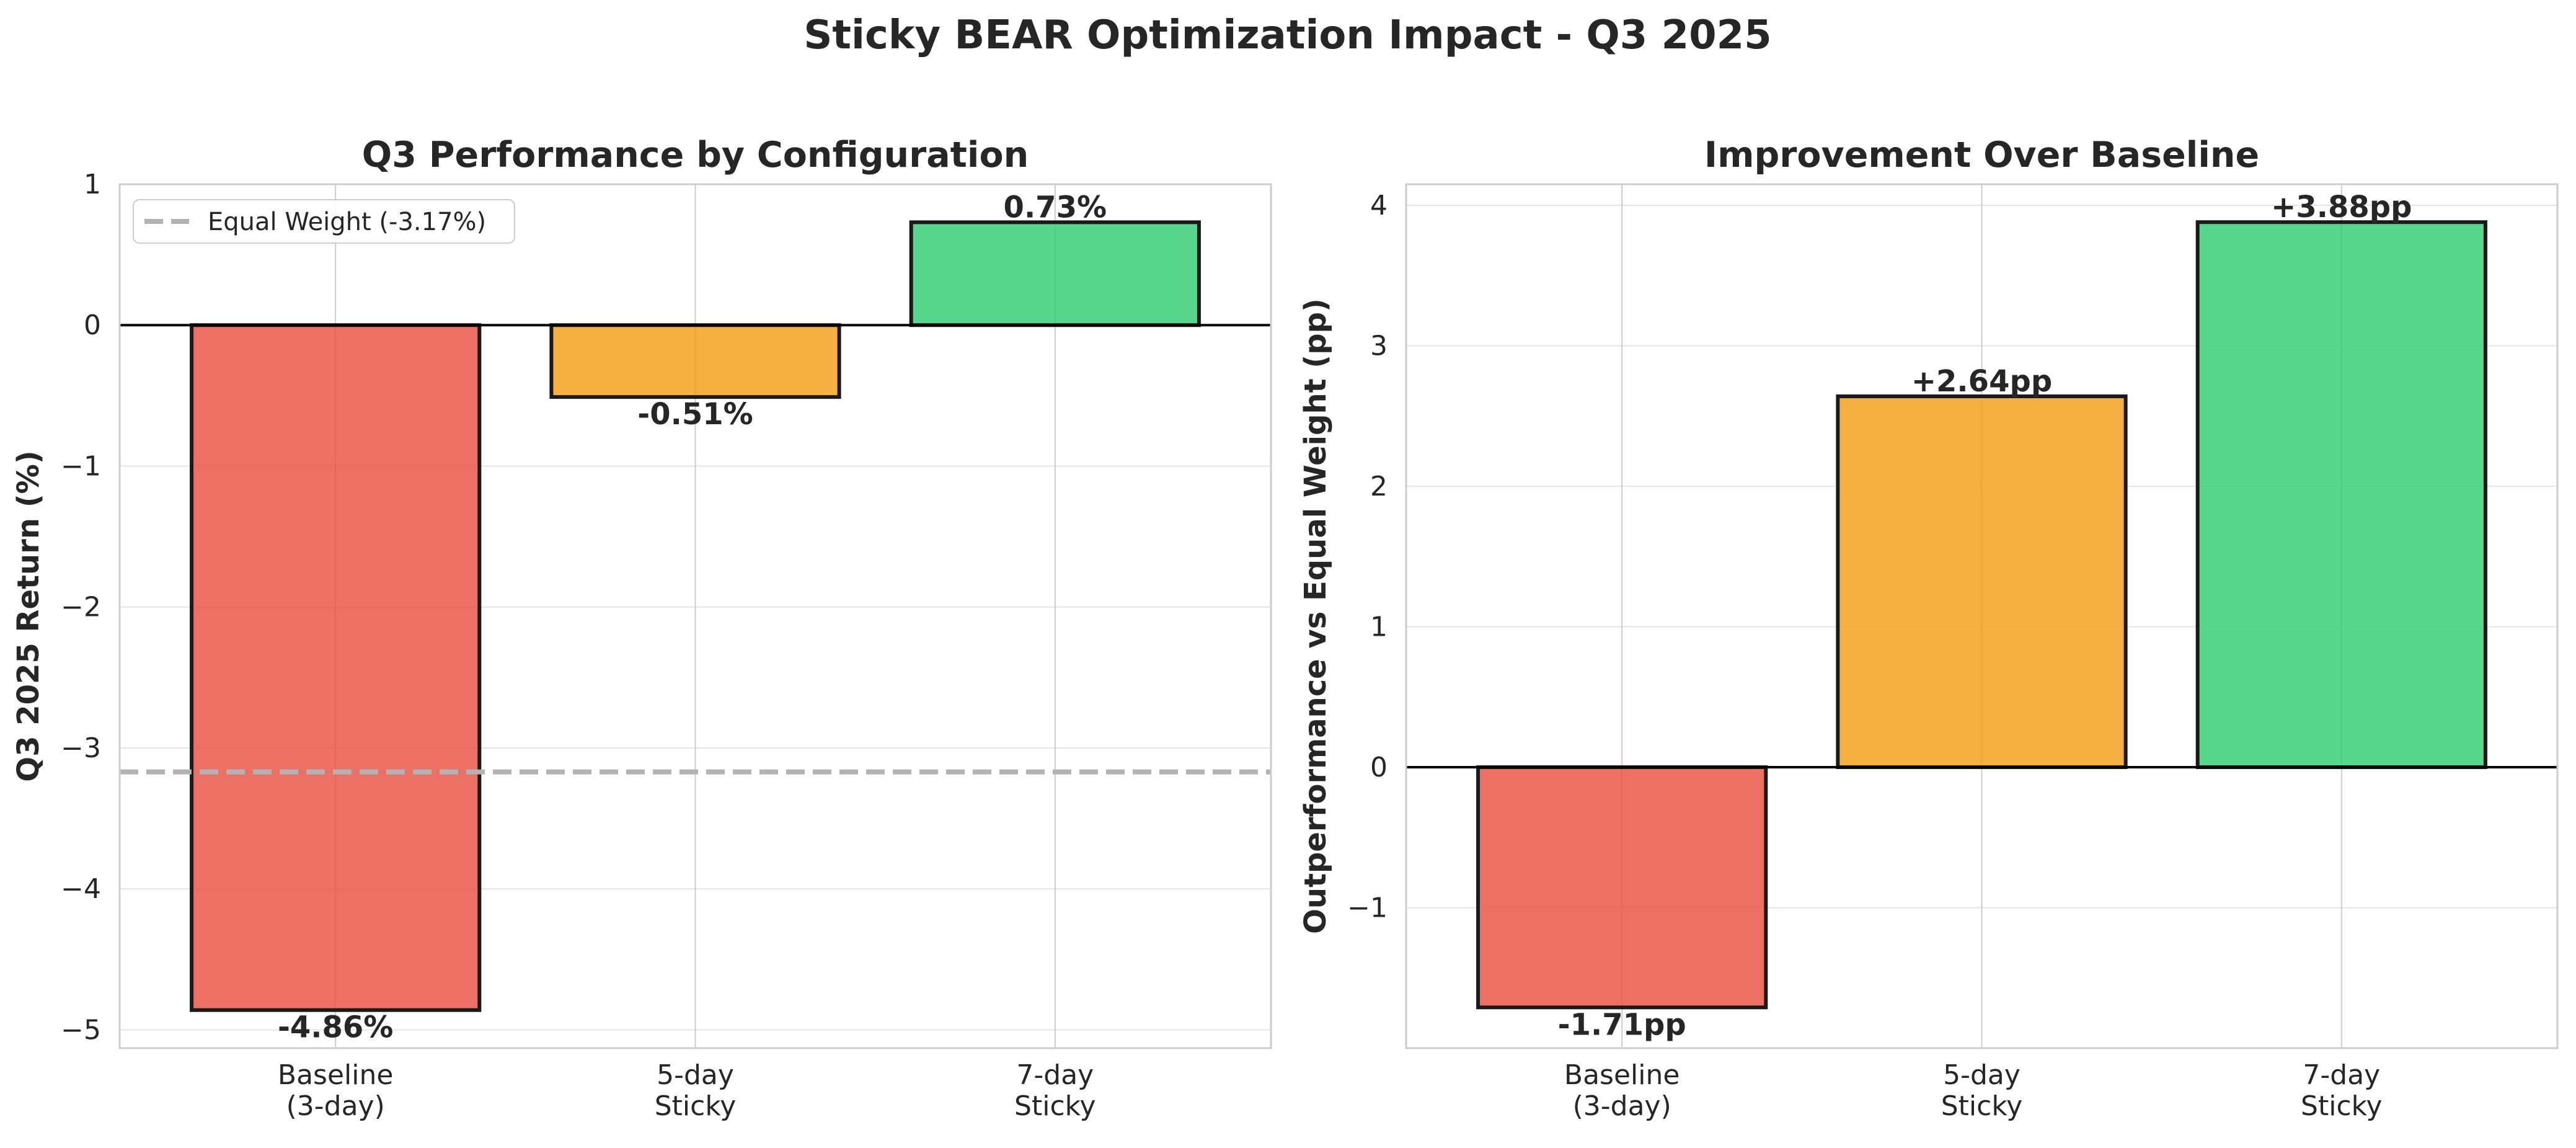 The width and height of the screenshot is (2576, 1148). I want to click on legend: Equal Weight (-3.17%), so click(324, 221).